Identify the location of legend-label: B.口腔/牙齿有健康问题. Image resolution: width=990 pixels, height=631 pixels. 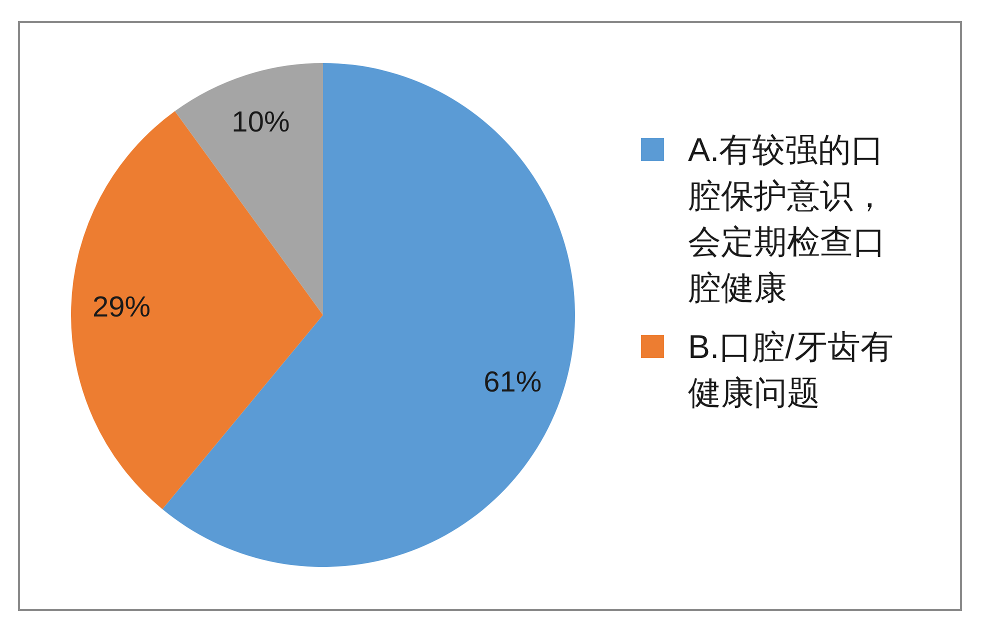
(791, 370).